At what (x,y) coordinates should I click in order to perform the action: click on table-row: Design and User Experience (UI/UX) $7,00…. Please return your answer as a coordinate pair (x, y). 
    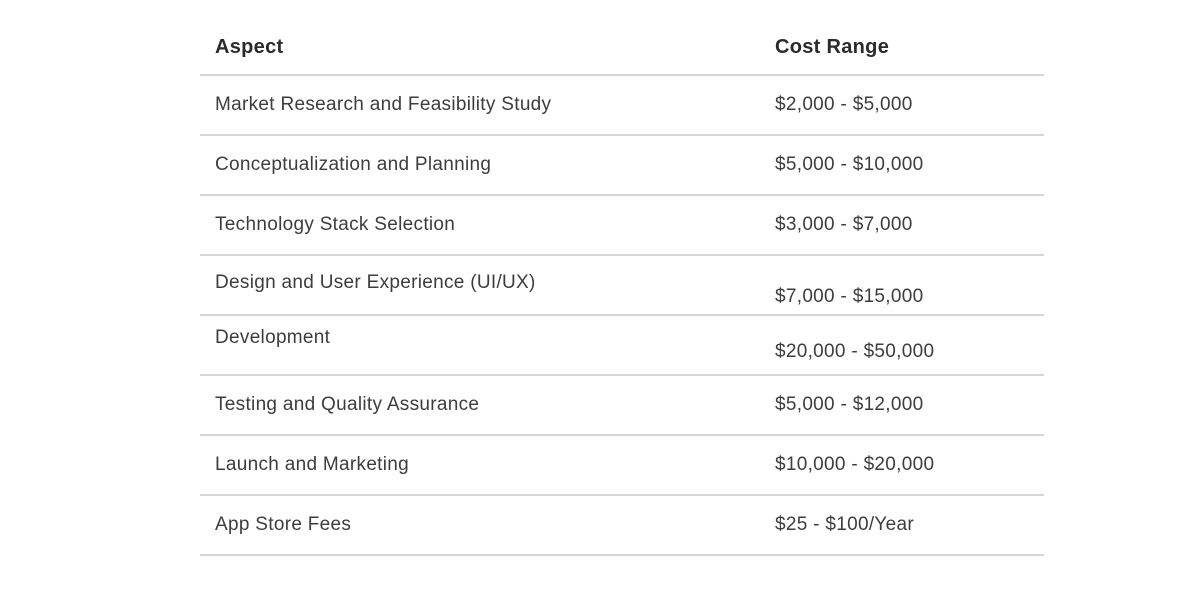
    Looking at the image, I should click on (622, 286).